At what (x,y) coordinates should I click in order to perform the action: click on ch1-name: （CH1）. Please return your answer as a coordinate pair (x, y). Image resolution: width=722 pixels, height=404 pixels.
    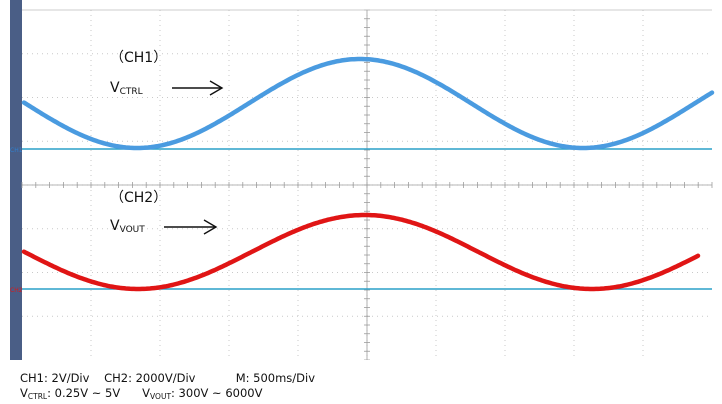
    Looking at the image, I should click on (139, 58).